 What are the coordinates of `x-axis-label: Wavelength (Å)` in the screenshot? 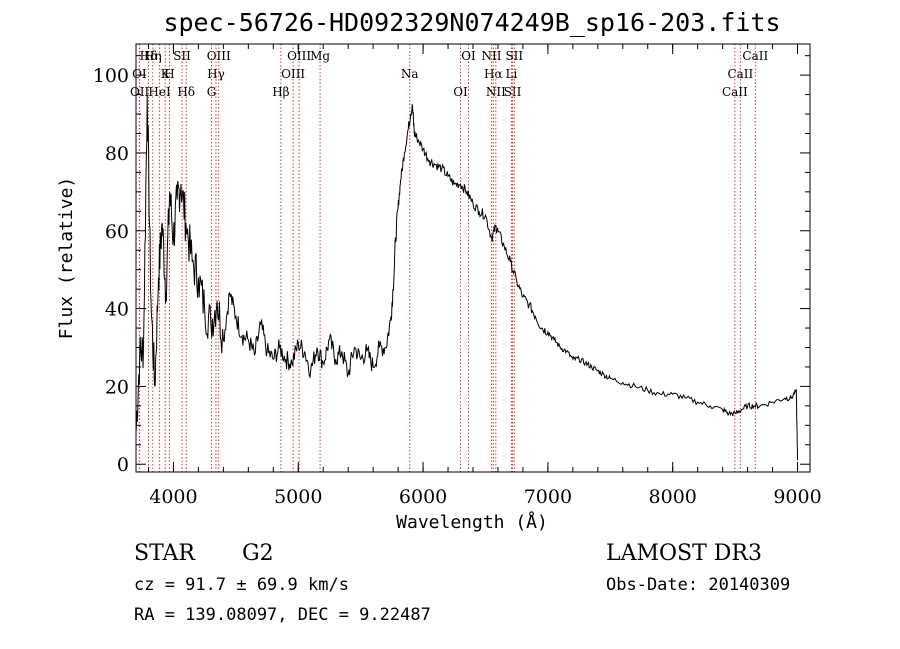 It's located at (472, 522).